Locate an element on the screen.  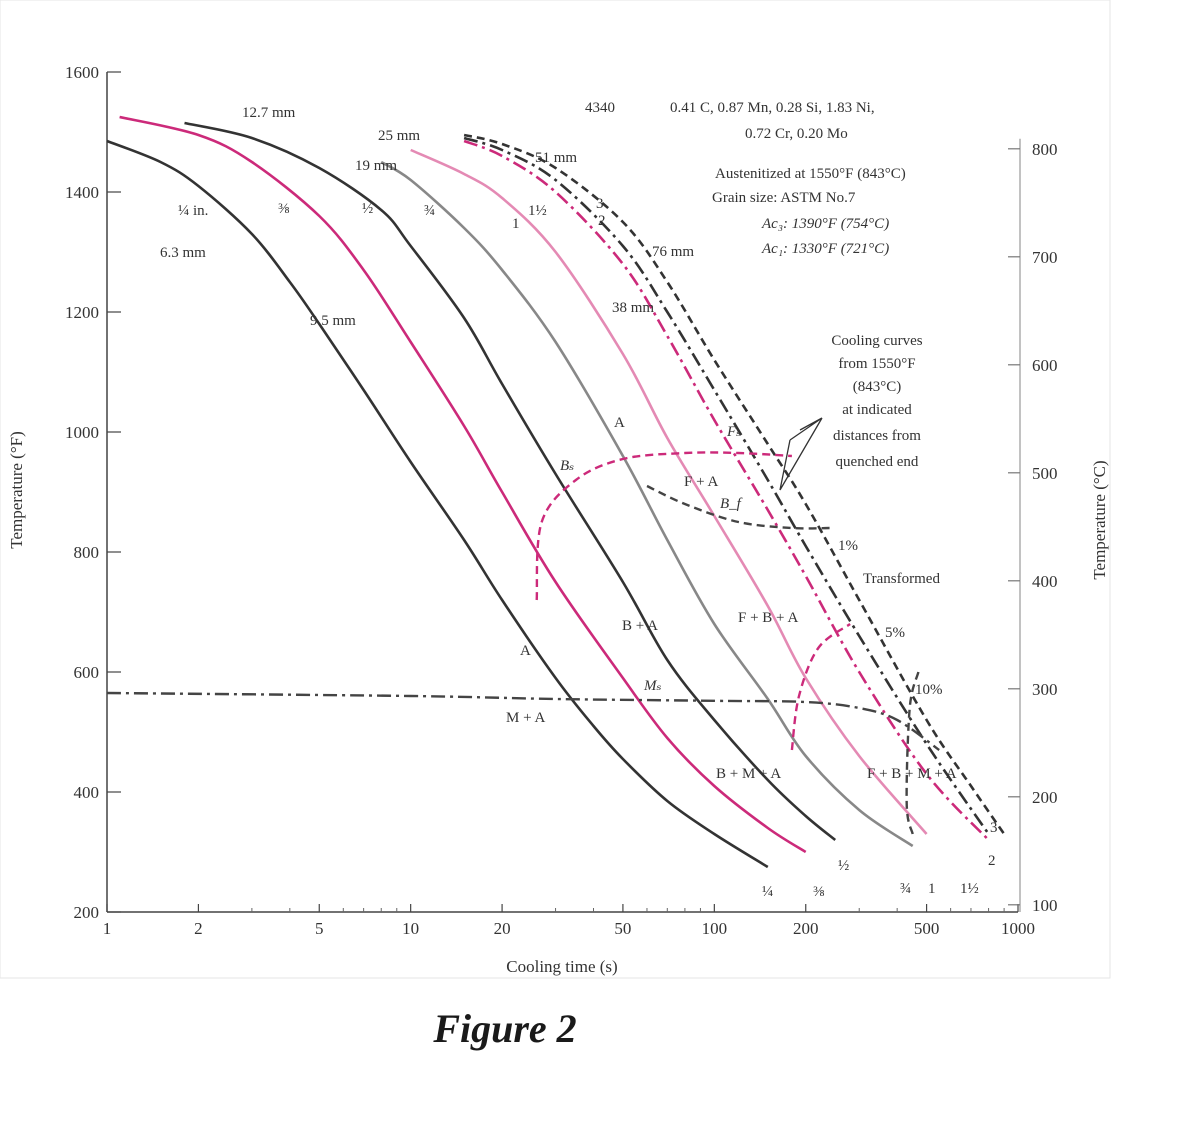
y-right-tick-label: 700 is located at coordinates (1045, 257).